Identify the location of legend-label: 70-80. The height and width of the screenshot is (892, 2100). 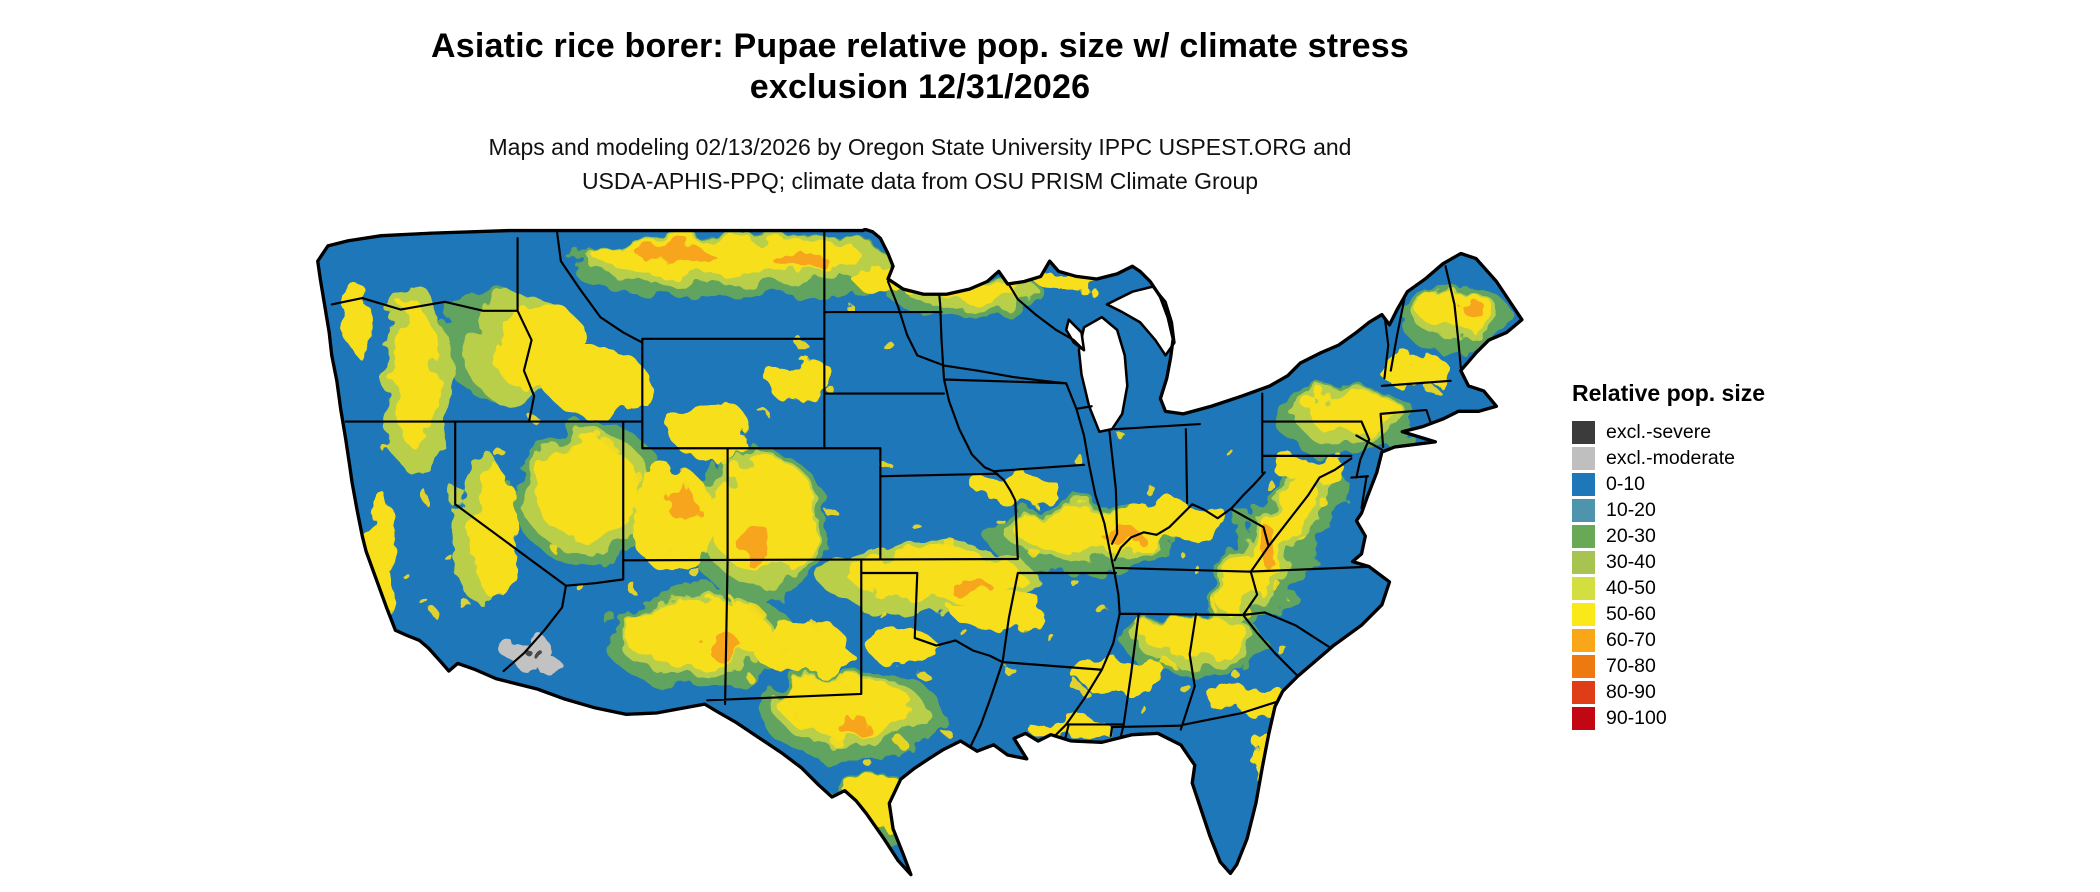
(1631, 666).